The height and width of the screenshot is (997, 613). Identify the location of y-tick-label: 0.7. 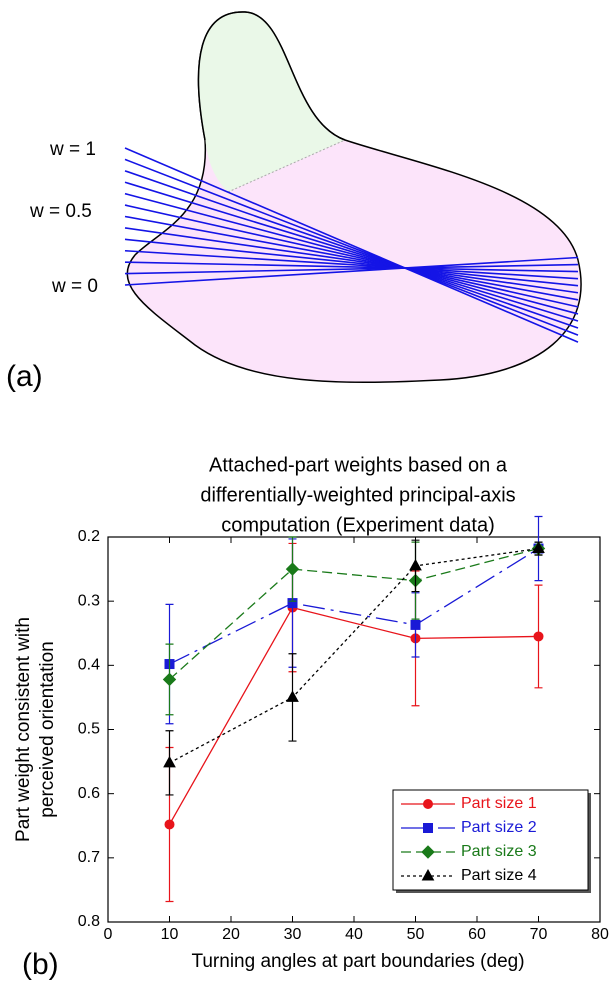
(89, 857).